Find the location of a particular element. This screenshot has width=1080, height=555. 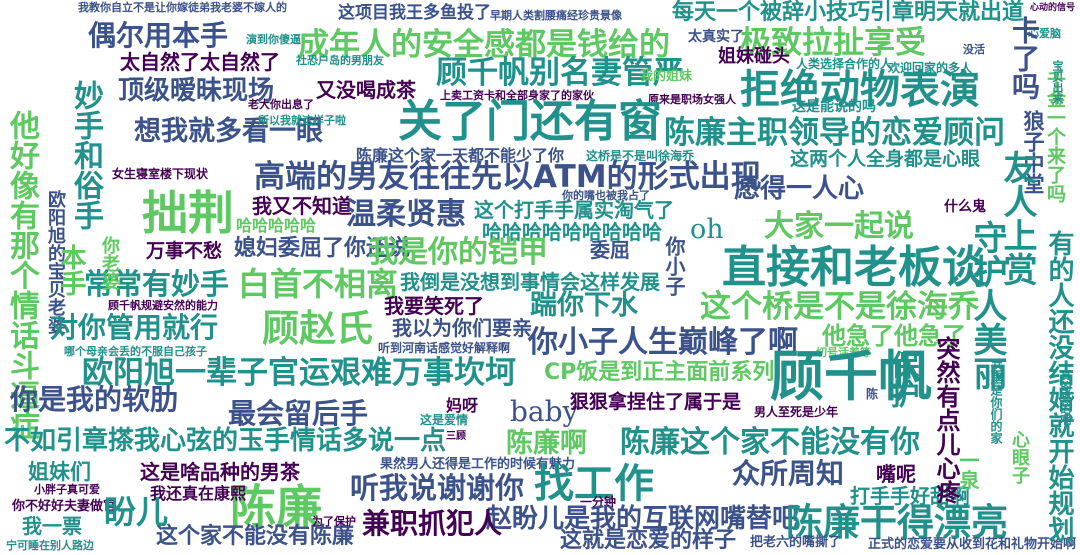

word-w90: 姐妹们 is located at coordinates (59, 472).